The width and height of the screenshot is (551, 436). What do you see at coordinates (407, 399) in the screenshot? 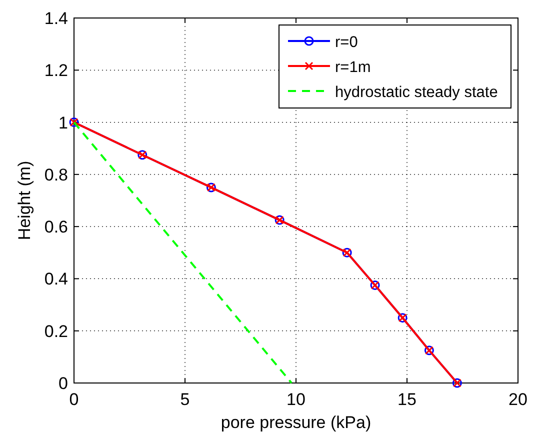
I see `x-tick-label: 15` at bounding box center [407, 399].